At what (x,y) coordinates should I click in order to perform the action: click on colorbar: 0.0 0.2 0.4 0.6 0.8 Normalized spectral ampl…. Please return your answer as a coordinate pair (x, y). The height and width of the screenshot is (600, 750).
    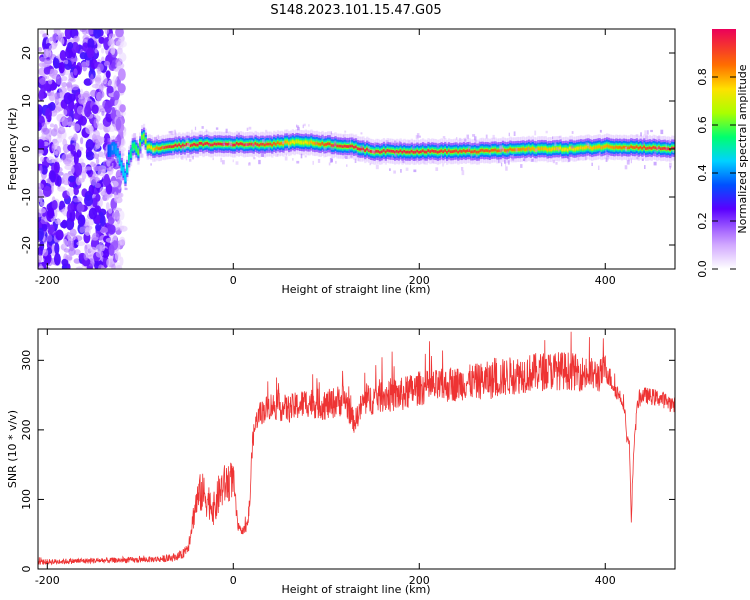
    Looking at the image, I should click on (722, 153).